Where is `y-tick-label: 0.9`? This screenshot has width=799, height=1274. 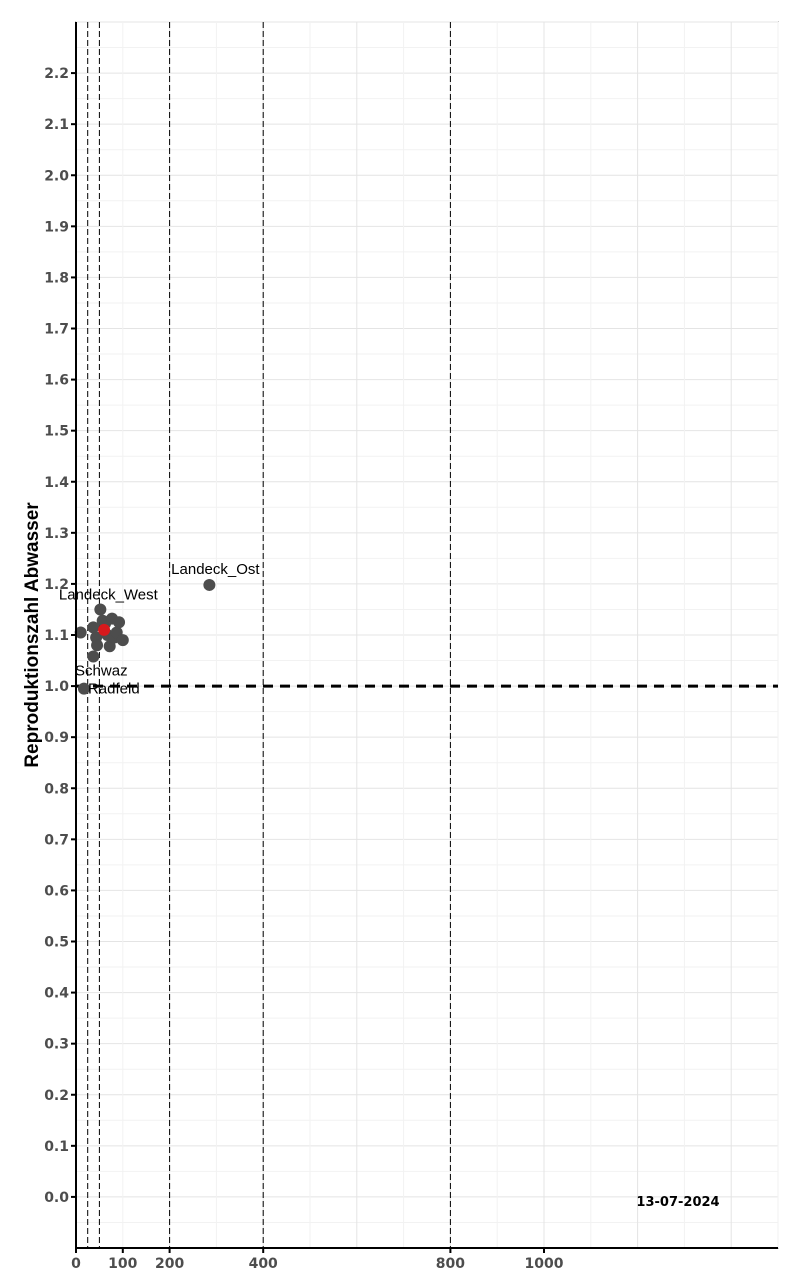
y-tick-label: 0.9 is located at coordinates (56, 738).